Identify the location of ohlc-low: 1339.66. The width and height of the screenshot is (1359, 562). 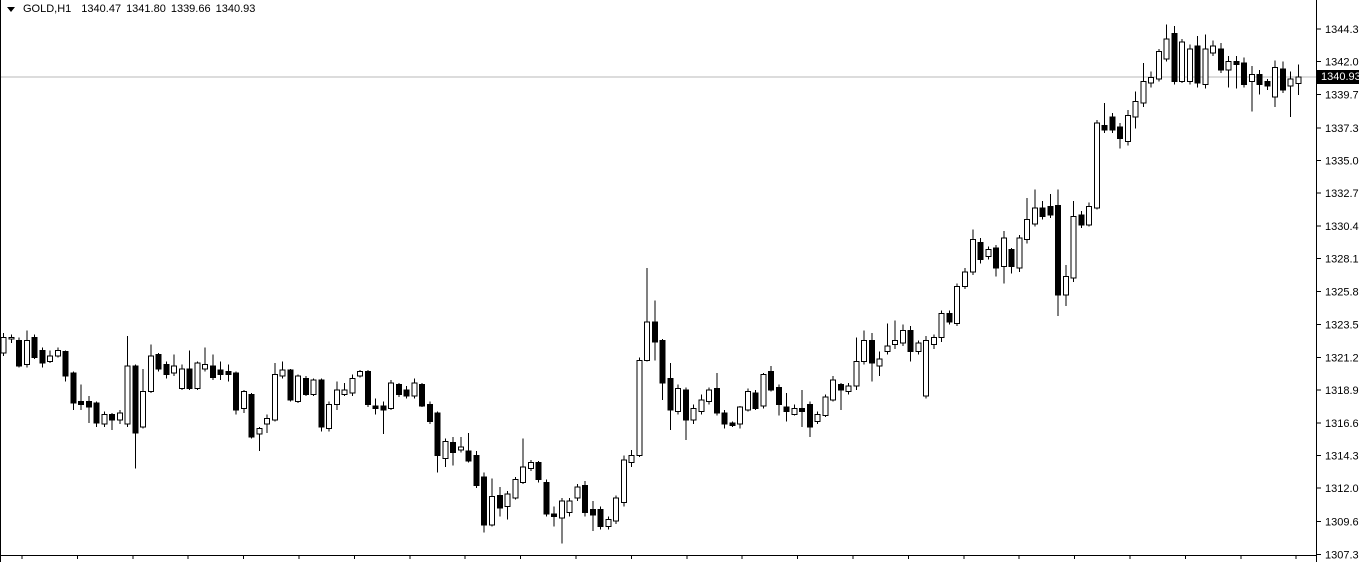
(190, 9).